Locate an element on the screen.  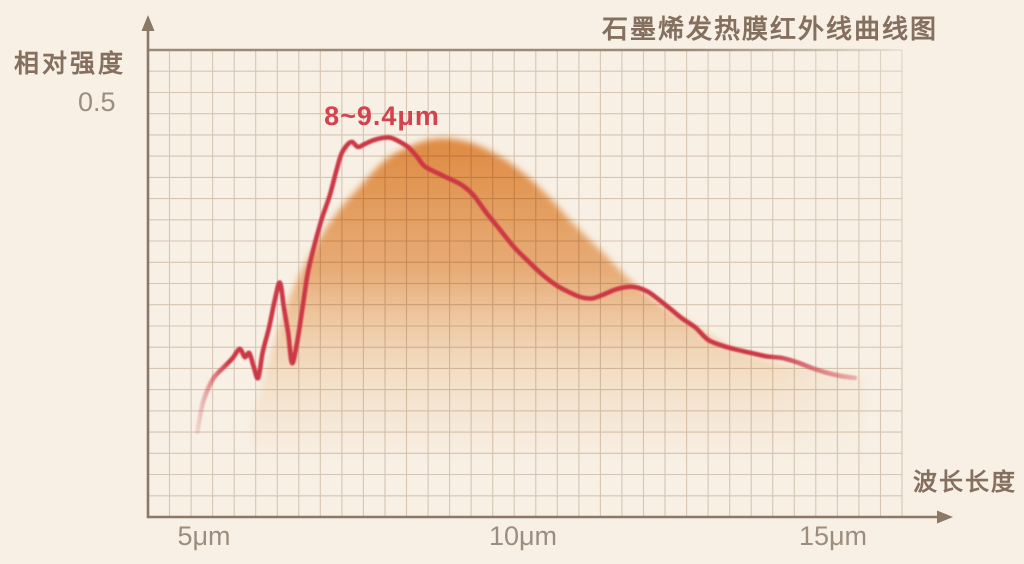
y-axis-label: 相对强度 is located at coordinates (70, 64).